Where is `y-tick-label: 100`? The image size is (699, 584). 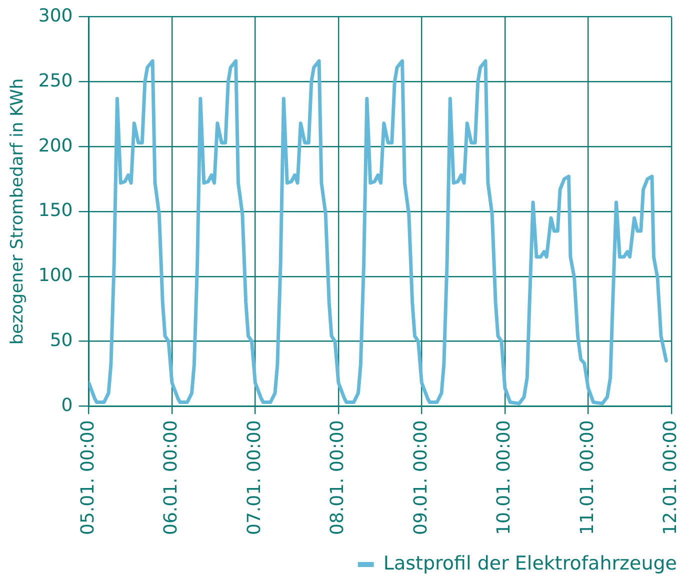
y-tick-label: 100 is located at coordinates (55, 275).